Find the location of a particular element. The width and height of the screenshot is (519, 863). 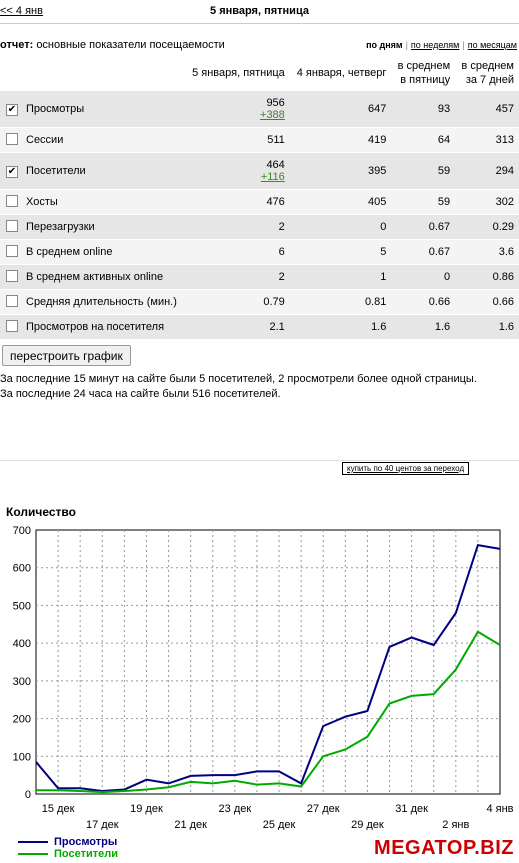

value-avg-7: 0.29 is located at coordinates (487, 227).